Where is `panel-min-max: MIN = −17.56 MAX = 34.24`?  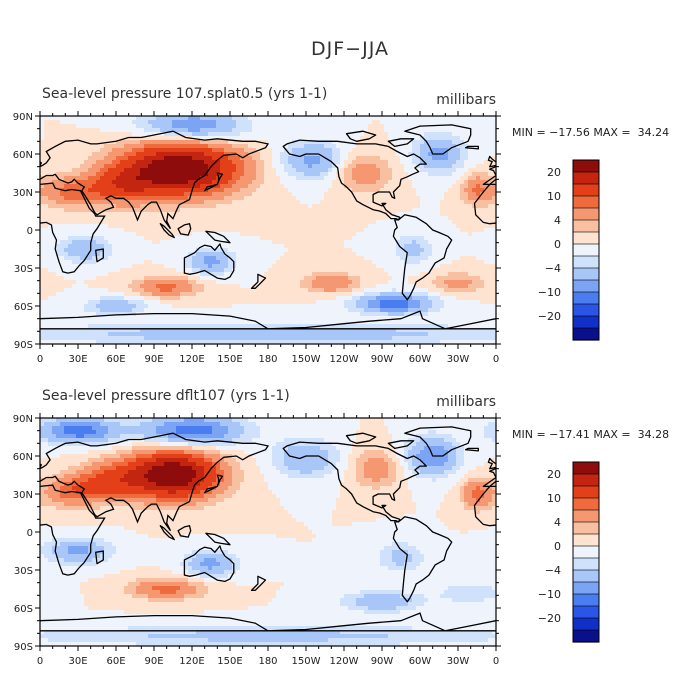
panel-min-max: MIN = −17.56 MAX = 34.24 is located at coordinates (591, 132).